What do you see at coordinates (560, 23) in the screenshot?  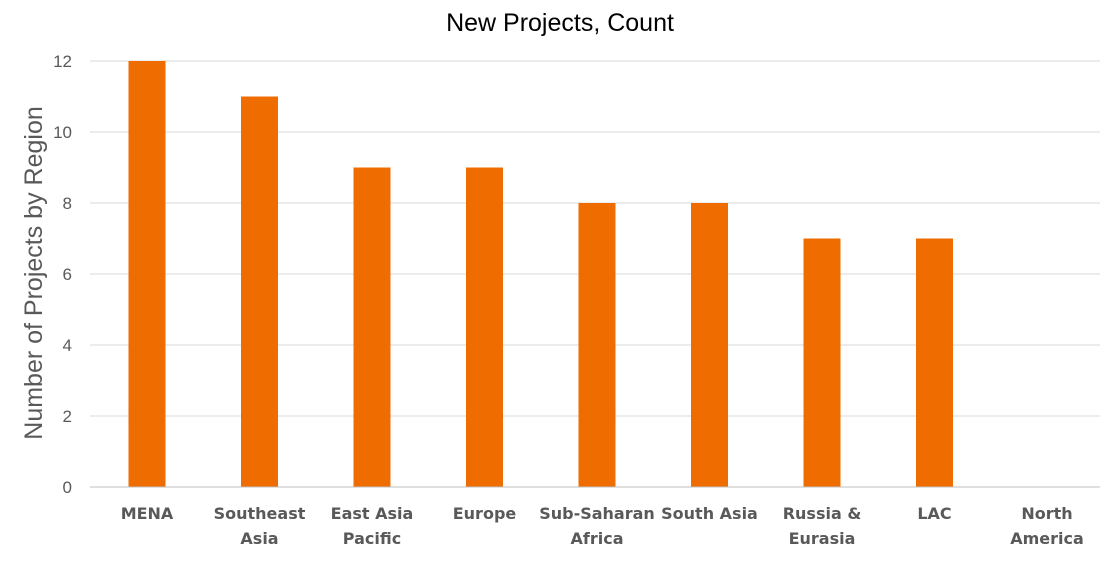 I see `chart-title: New Projects, Count` at bounding box center [560, 23].